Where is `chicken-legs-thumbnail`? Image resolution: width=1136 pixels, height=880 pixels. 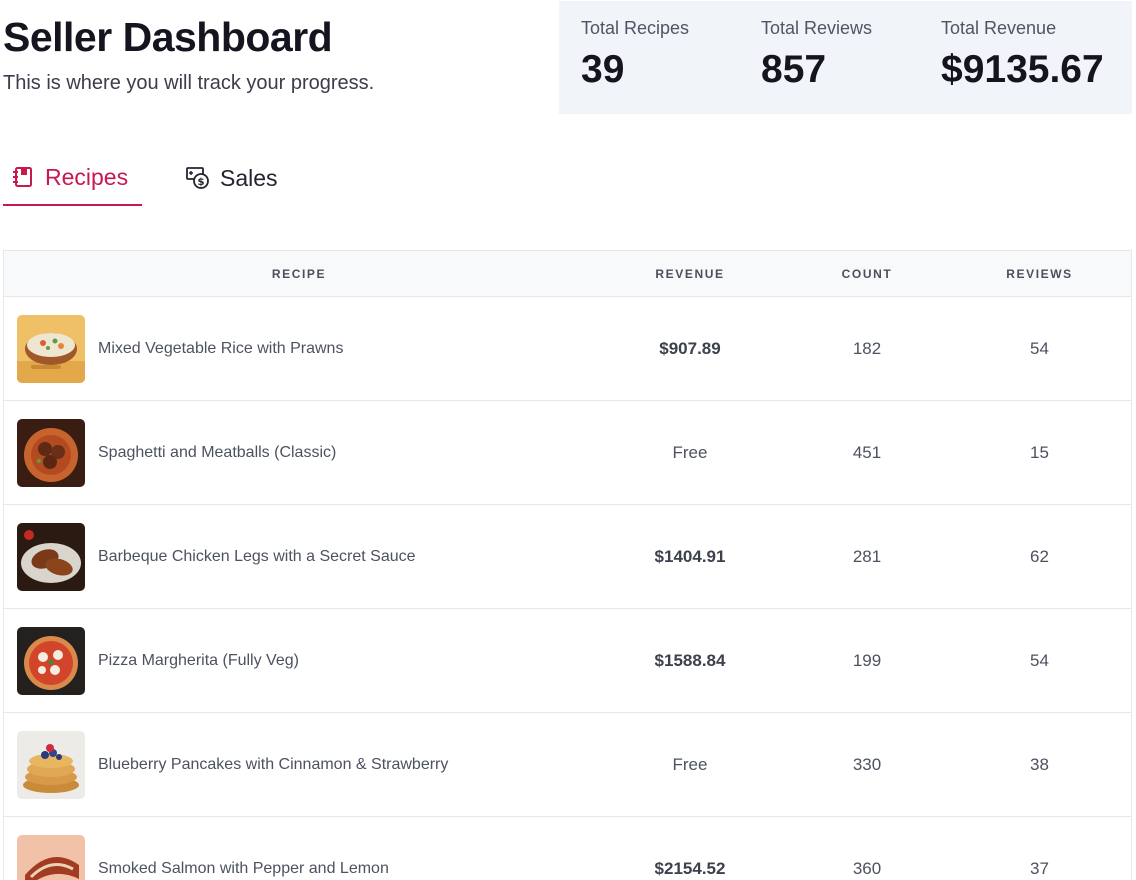 chicken-legs-thumbnail is located at coordinates (51, 557).